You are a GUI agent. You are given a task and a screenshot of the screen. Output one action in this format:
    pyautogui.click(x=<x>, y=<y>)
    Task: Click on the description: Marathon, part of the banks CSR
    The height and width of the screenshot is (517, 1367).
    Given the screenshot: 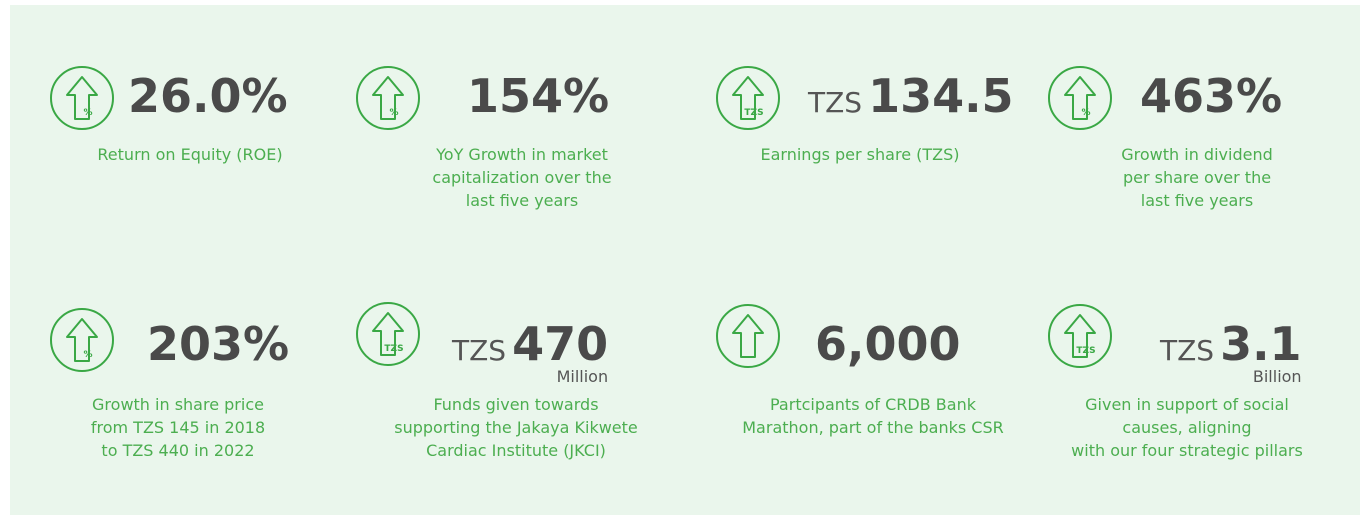 What is the action you would take?
    pyautogui.click(x=873, y=427)
    